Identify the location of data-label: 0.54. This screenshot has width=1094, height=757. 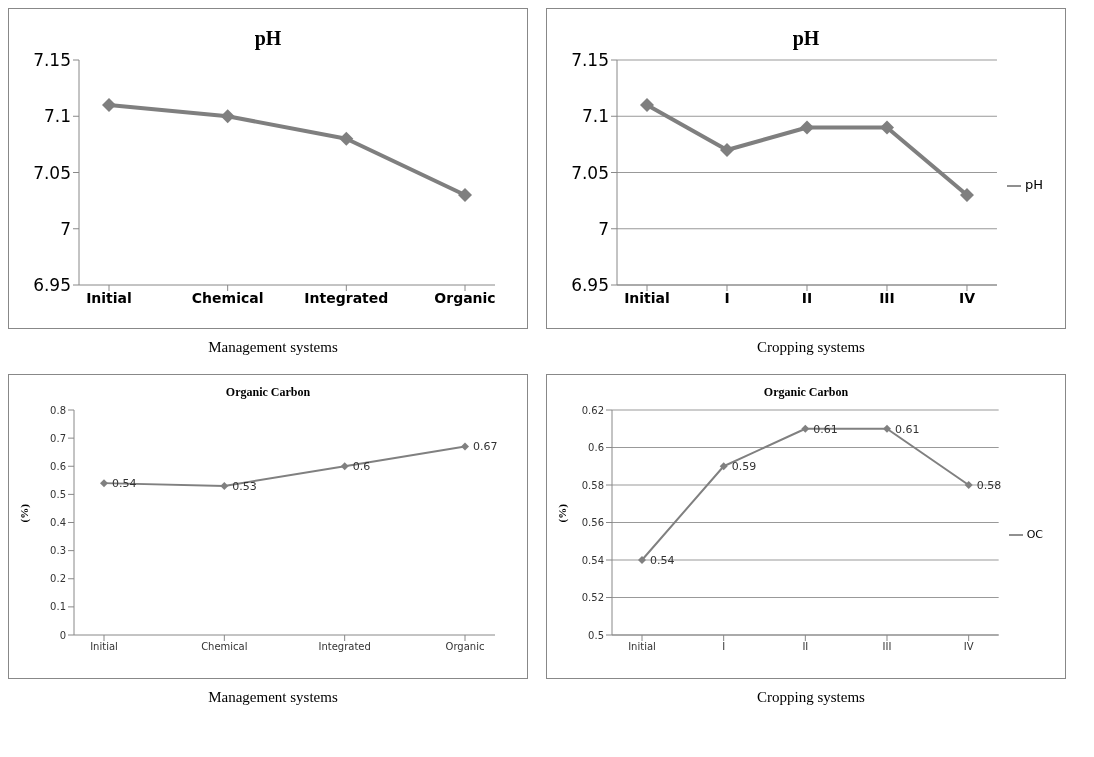
(662, 560).